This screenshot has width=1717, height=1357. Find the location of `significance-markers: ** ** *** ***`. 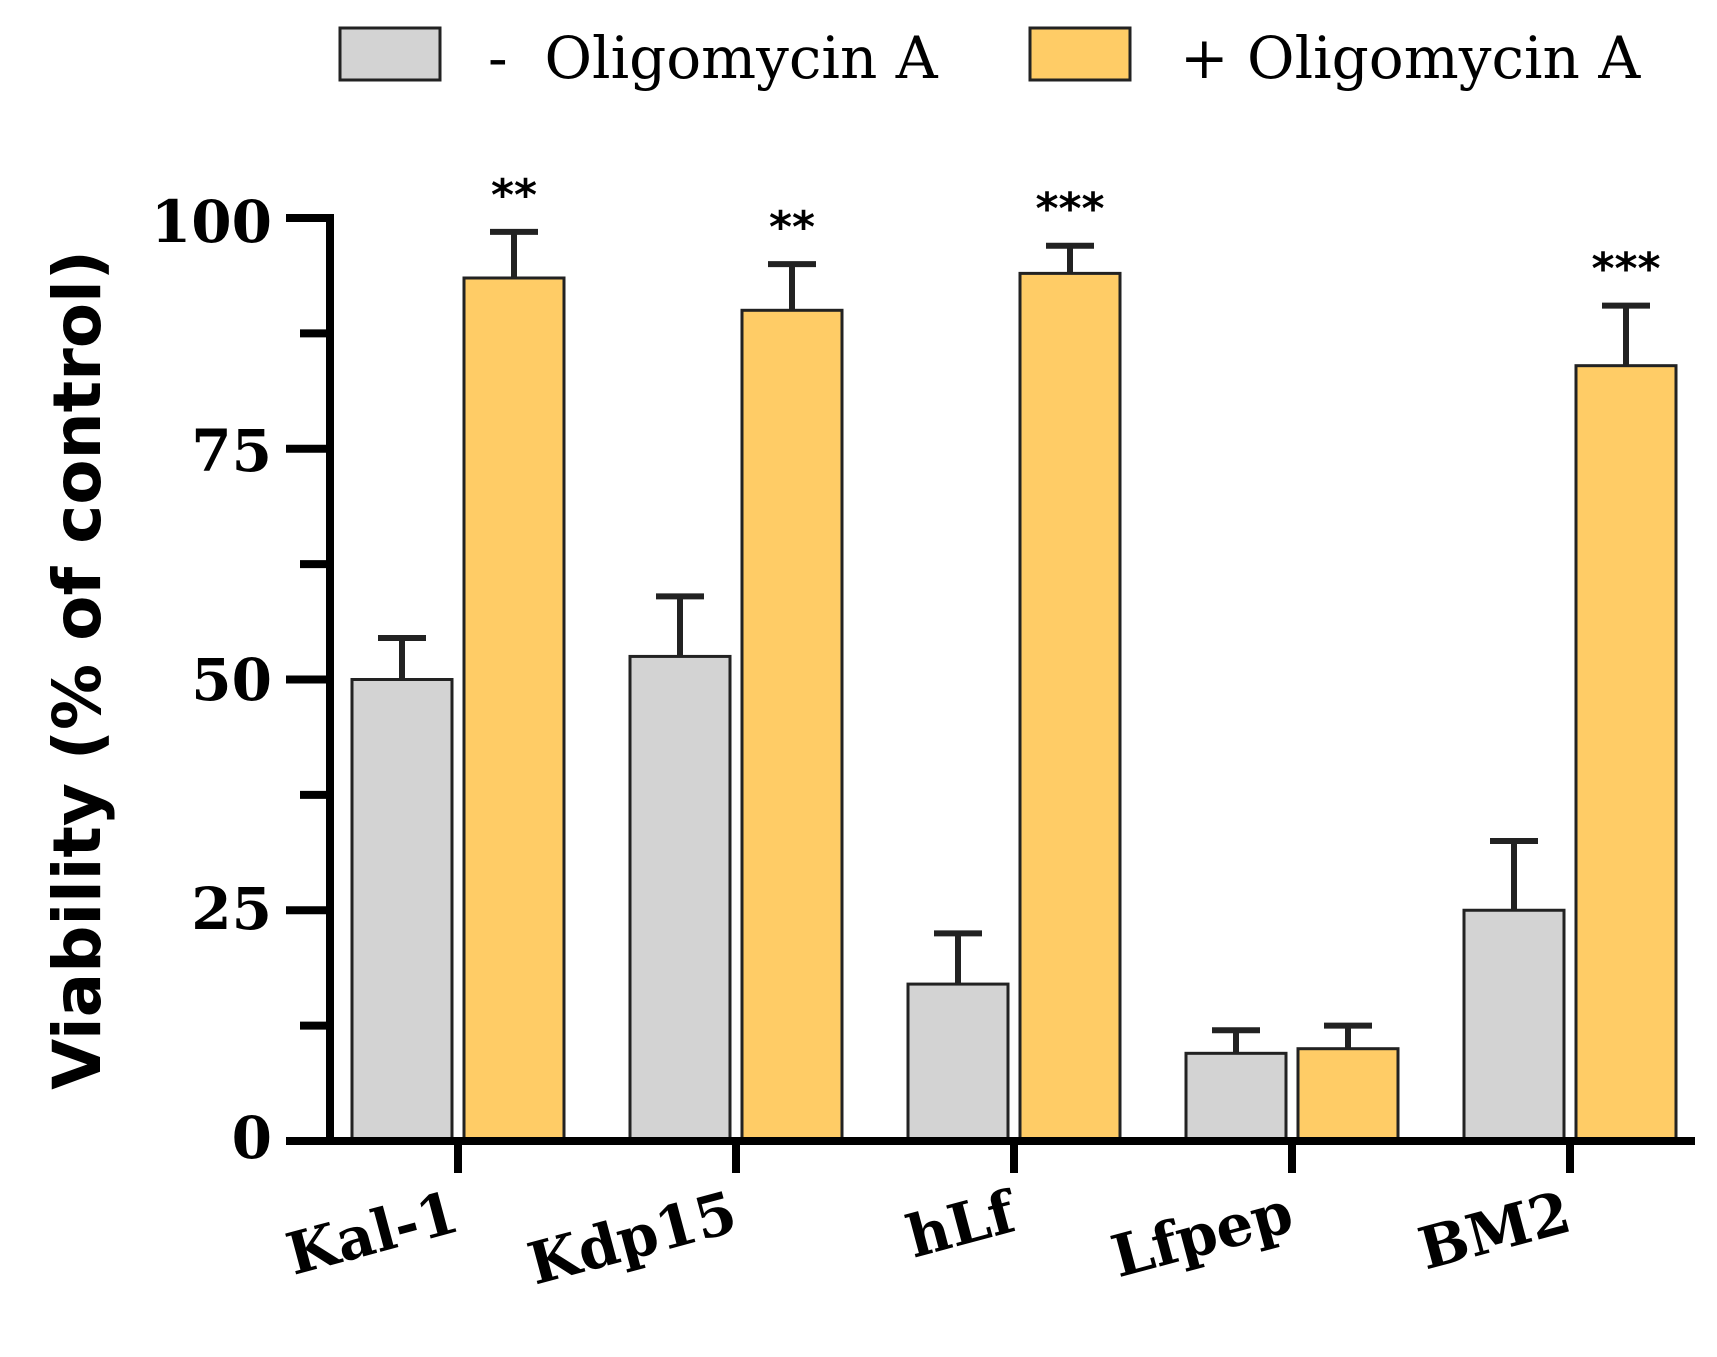

significance-markers: ** ** *** *** is located at coordinates (1076, 232).